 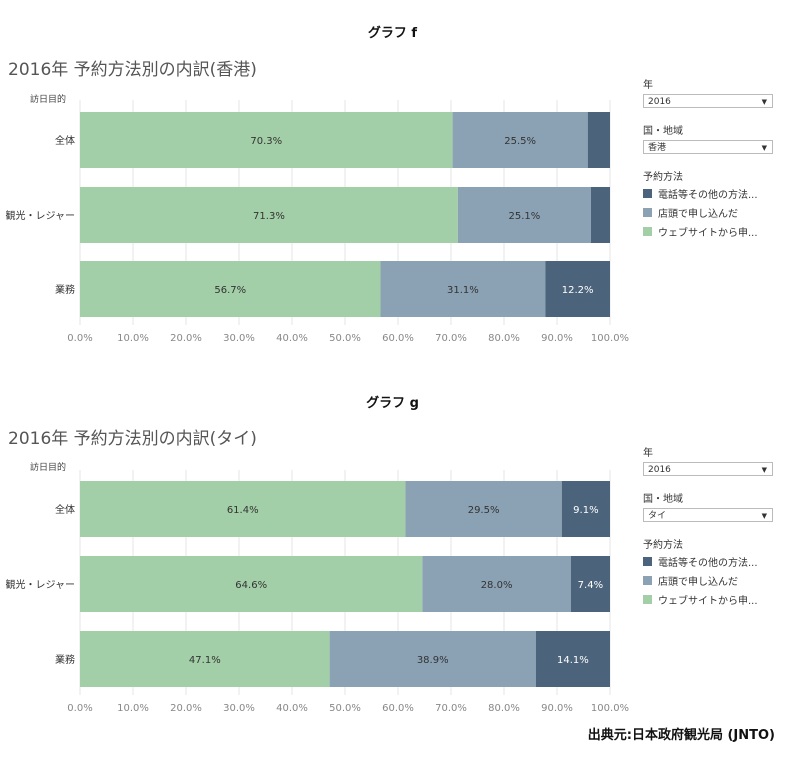 What do you see at coordinates (48, 100) in the screenshot?
I see `chart-f-ylabel: 訪日目的` at bounding box center [48, 100].